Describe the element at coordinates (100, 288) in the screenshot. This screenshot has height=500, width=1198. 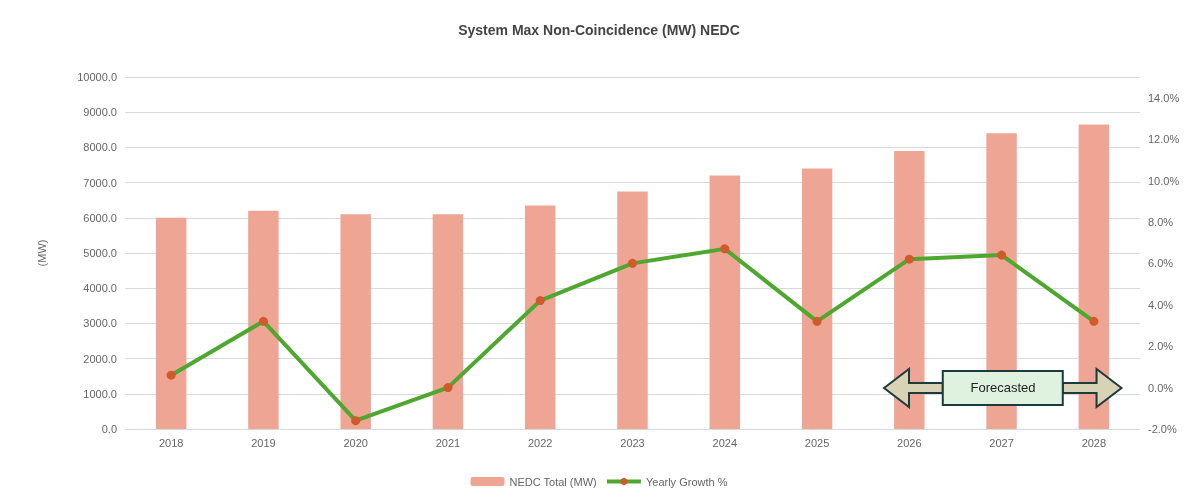
I see `y-tick-label: 4000.0` at that location.